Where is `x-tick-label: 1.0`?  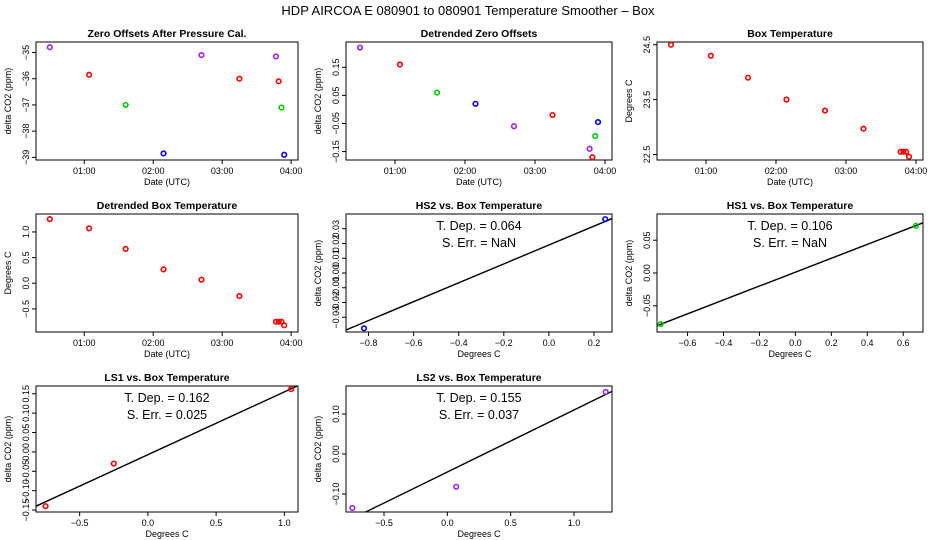
x-tick-label: 1.0 is located at coordinates (574, 523).